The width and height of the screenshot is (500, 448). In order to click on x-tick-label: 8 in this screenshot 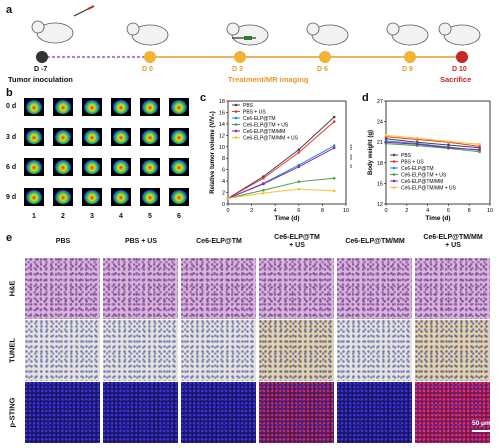, I will do `click(322, 211)`.